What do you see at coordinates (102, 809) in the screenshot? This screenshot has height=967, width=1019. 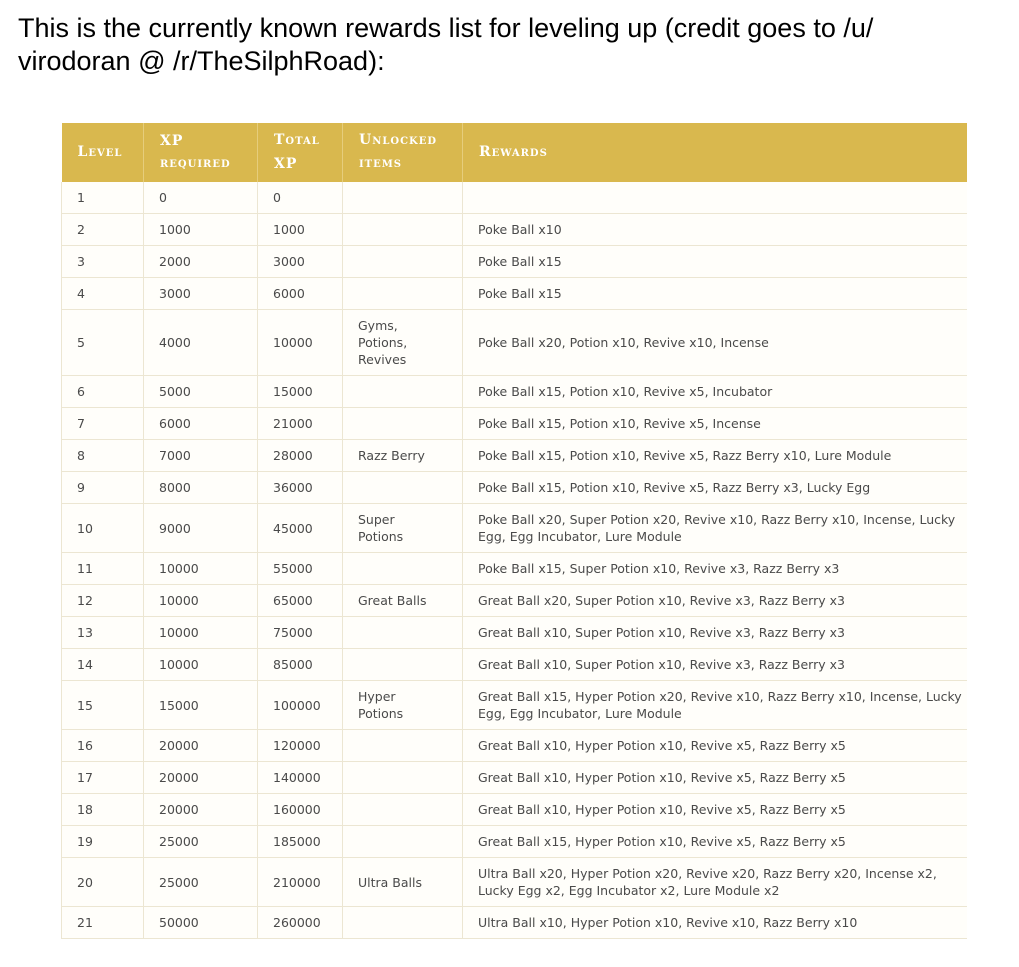 I see `level-cell: 18` at bounding box center [102, 809].